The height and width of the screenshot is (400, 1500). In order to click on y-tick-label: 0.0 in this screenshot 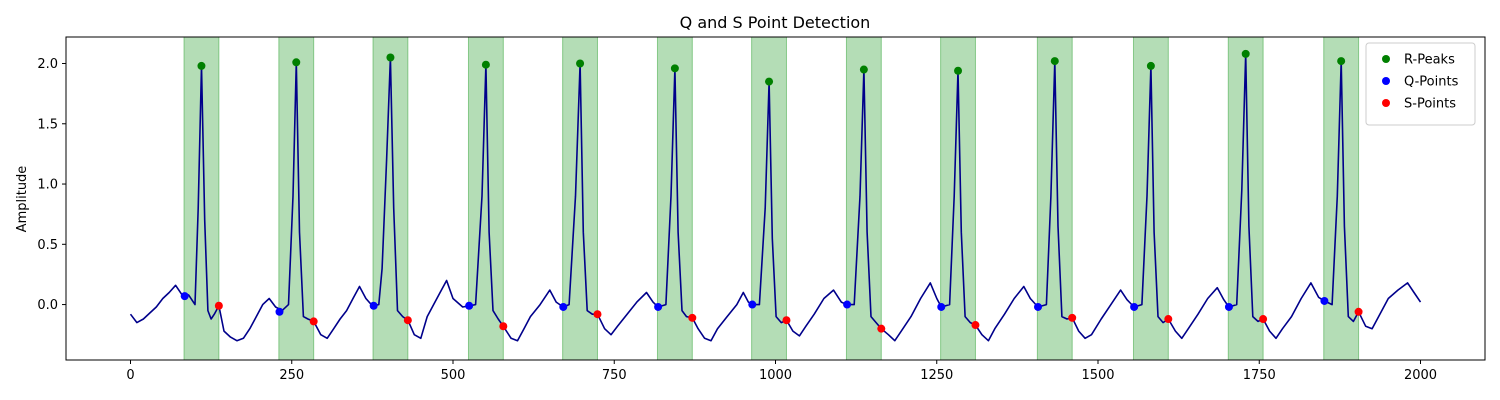, I will do `click(47, 305)`.